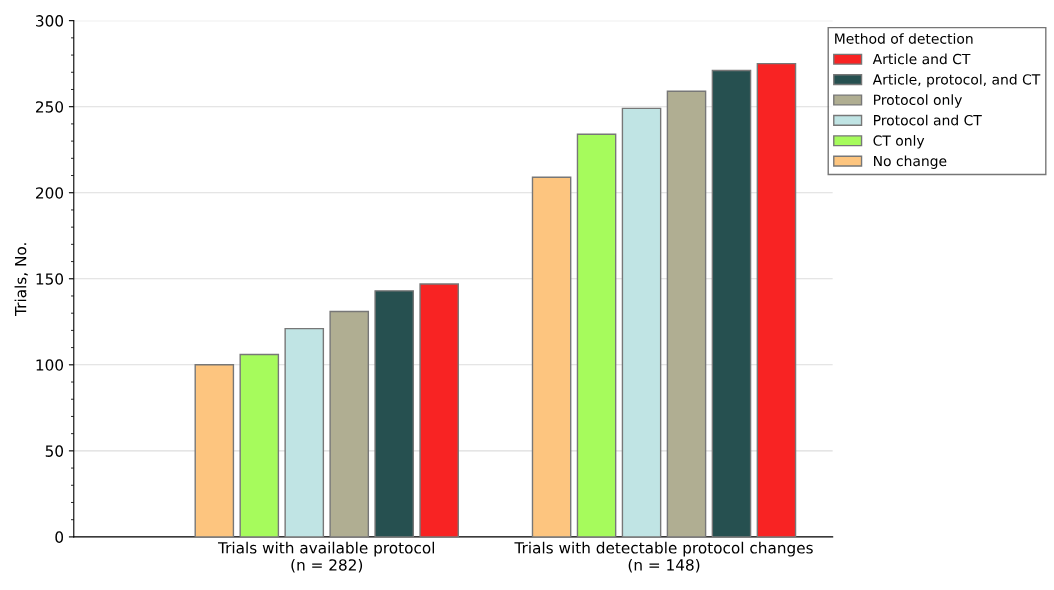 This screenshot has height=590, width=1054. Describe the element at coordinates (21, 279) in the screenshot. I see `y-axis-title: Trials, No.` at that location.